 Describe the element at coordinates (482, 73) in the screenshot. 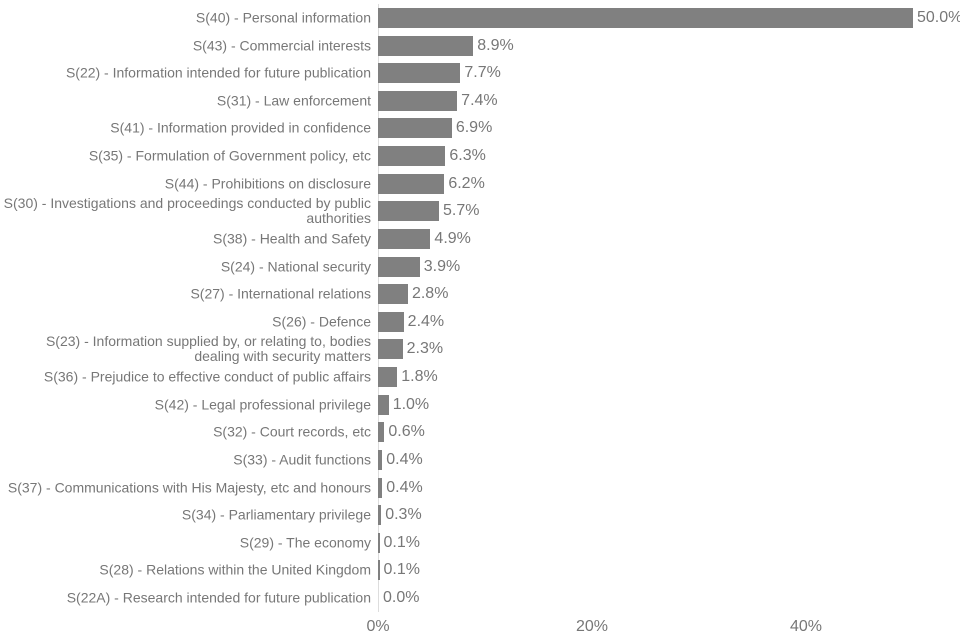

I see `data-label: 7.7%` at that location.